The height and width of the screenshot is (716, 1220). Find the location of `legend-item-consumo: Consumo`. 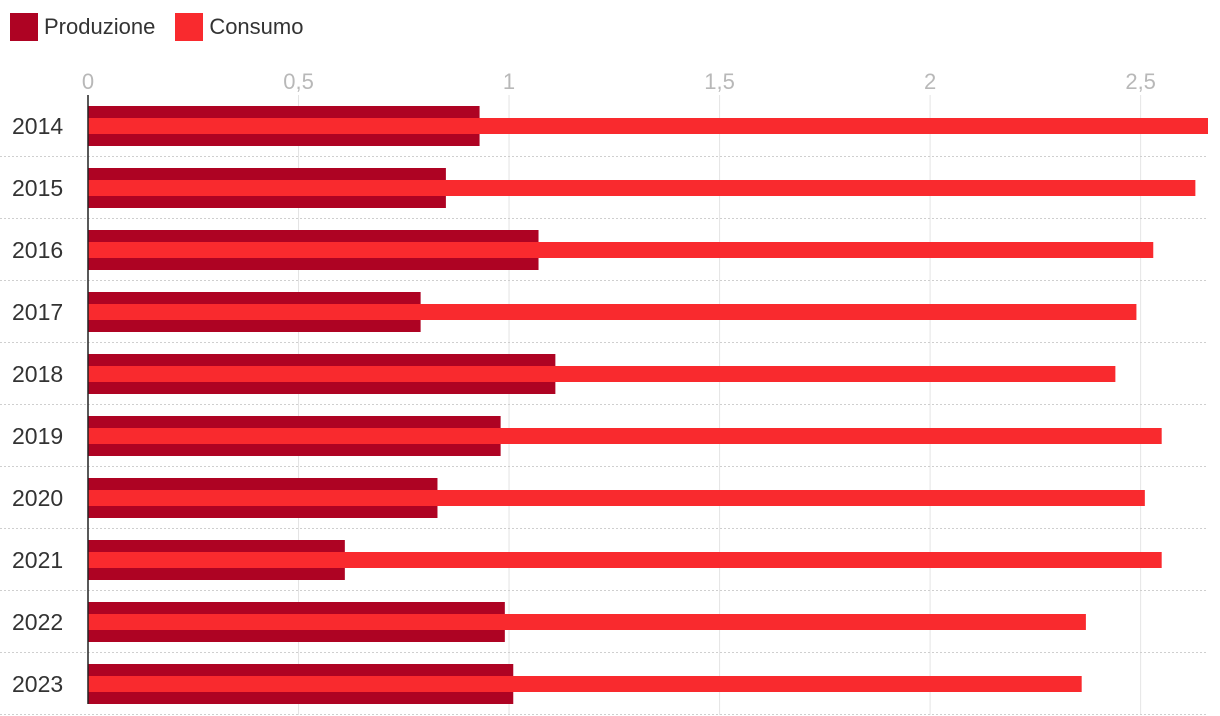

legend-item-consumo: Consumo is located at coordinates (239, 27).